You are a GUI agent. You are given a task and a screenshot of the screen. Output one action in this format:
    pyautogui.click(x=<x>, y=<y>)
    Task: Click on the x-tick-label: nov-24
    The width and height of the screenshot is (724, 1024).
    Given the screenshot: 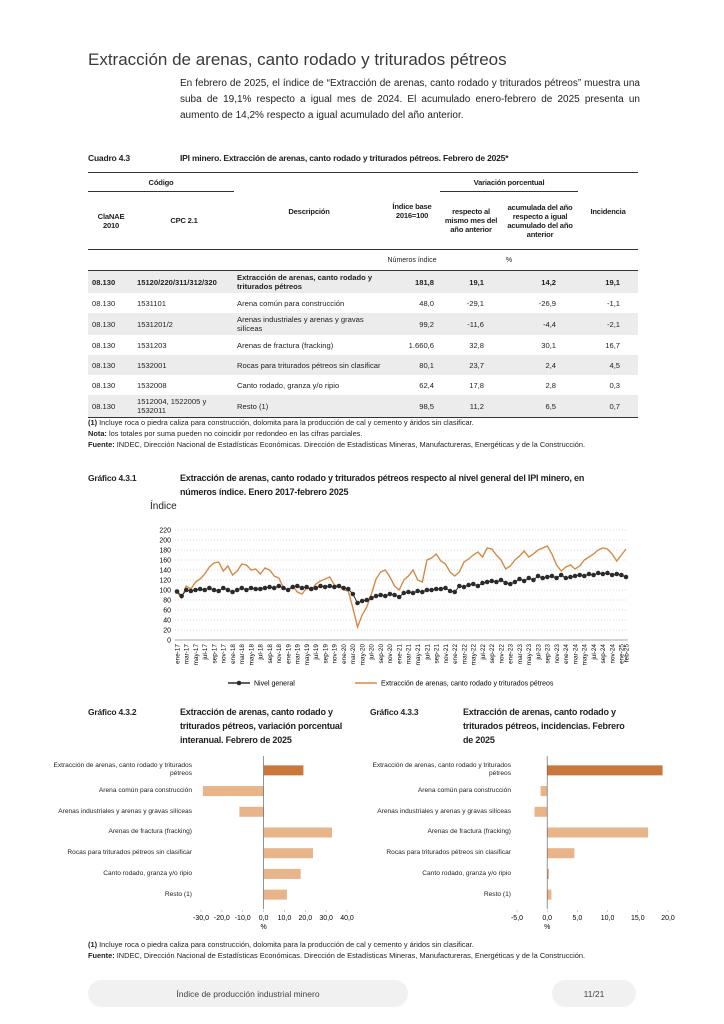 What is the action you would take?
    pyautogui.click(x=612, y=654)
    